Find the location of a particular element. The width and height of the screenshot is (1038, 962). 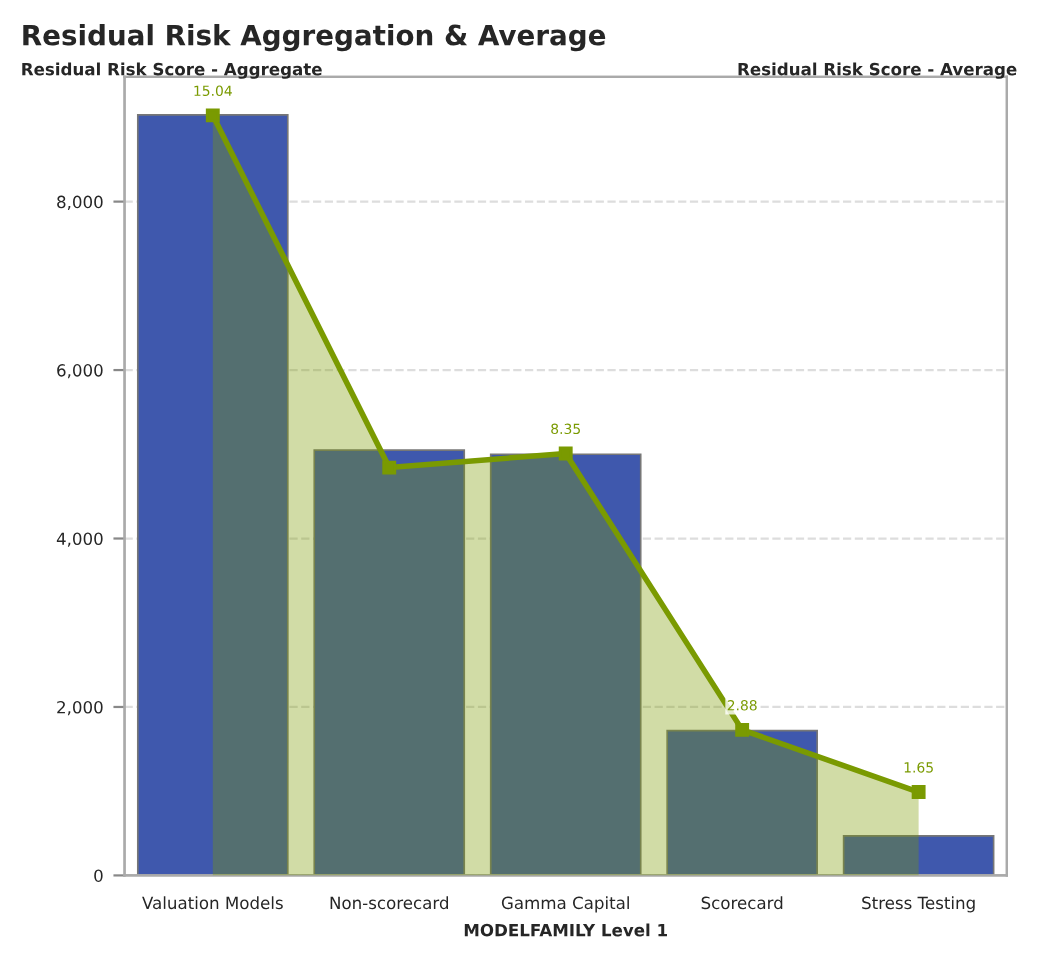

y-tick-label: 8,000 is located at coordinates (80, 202).